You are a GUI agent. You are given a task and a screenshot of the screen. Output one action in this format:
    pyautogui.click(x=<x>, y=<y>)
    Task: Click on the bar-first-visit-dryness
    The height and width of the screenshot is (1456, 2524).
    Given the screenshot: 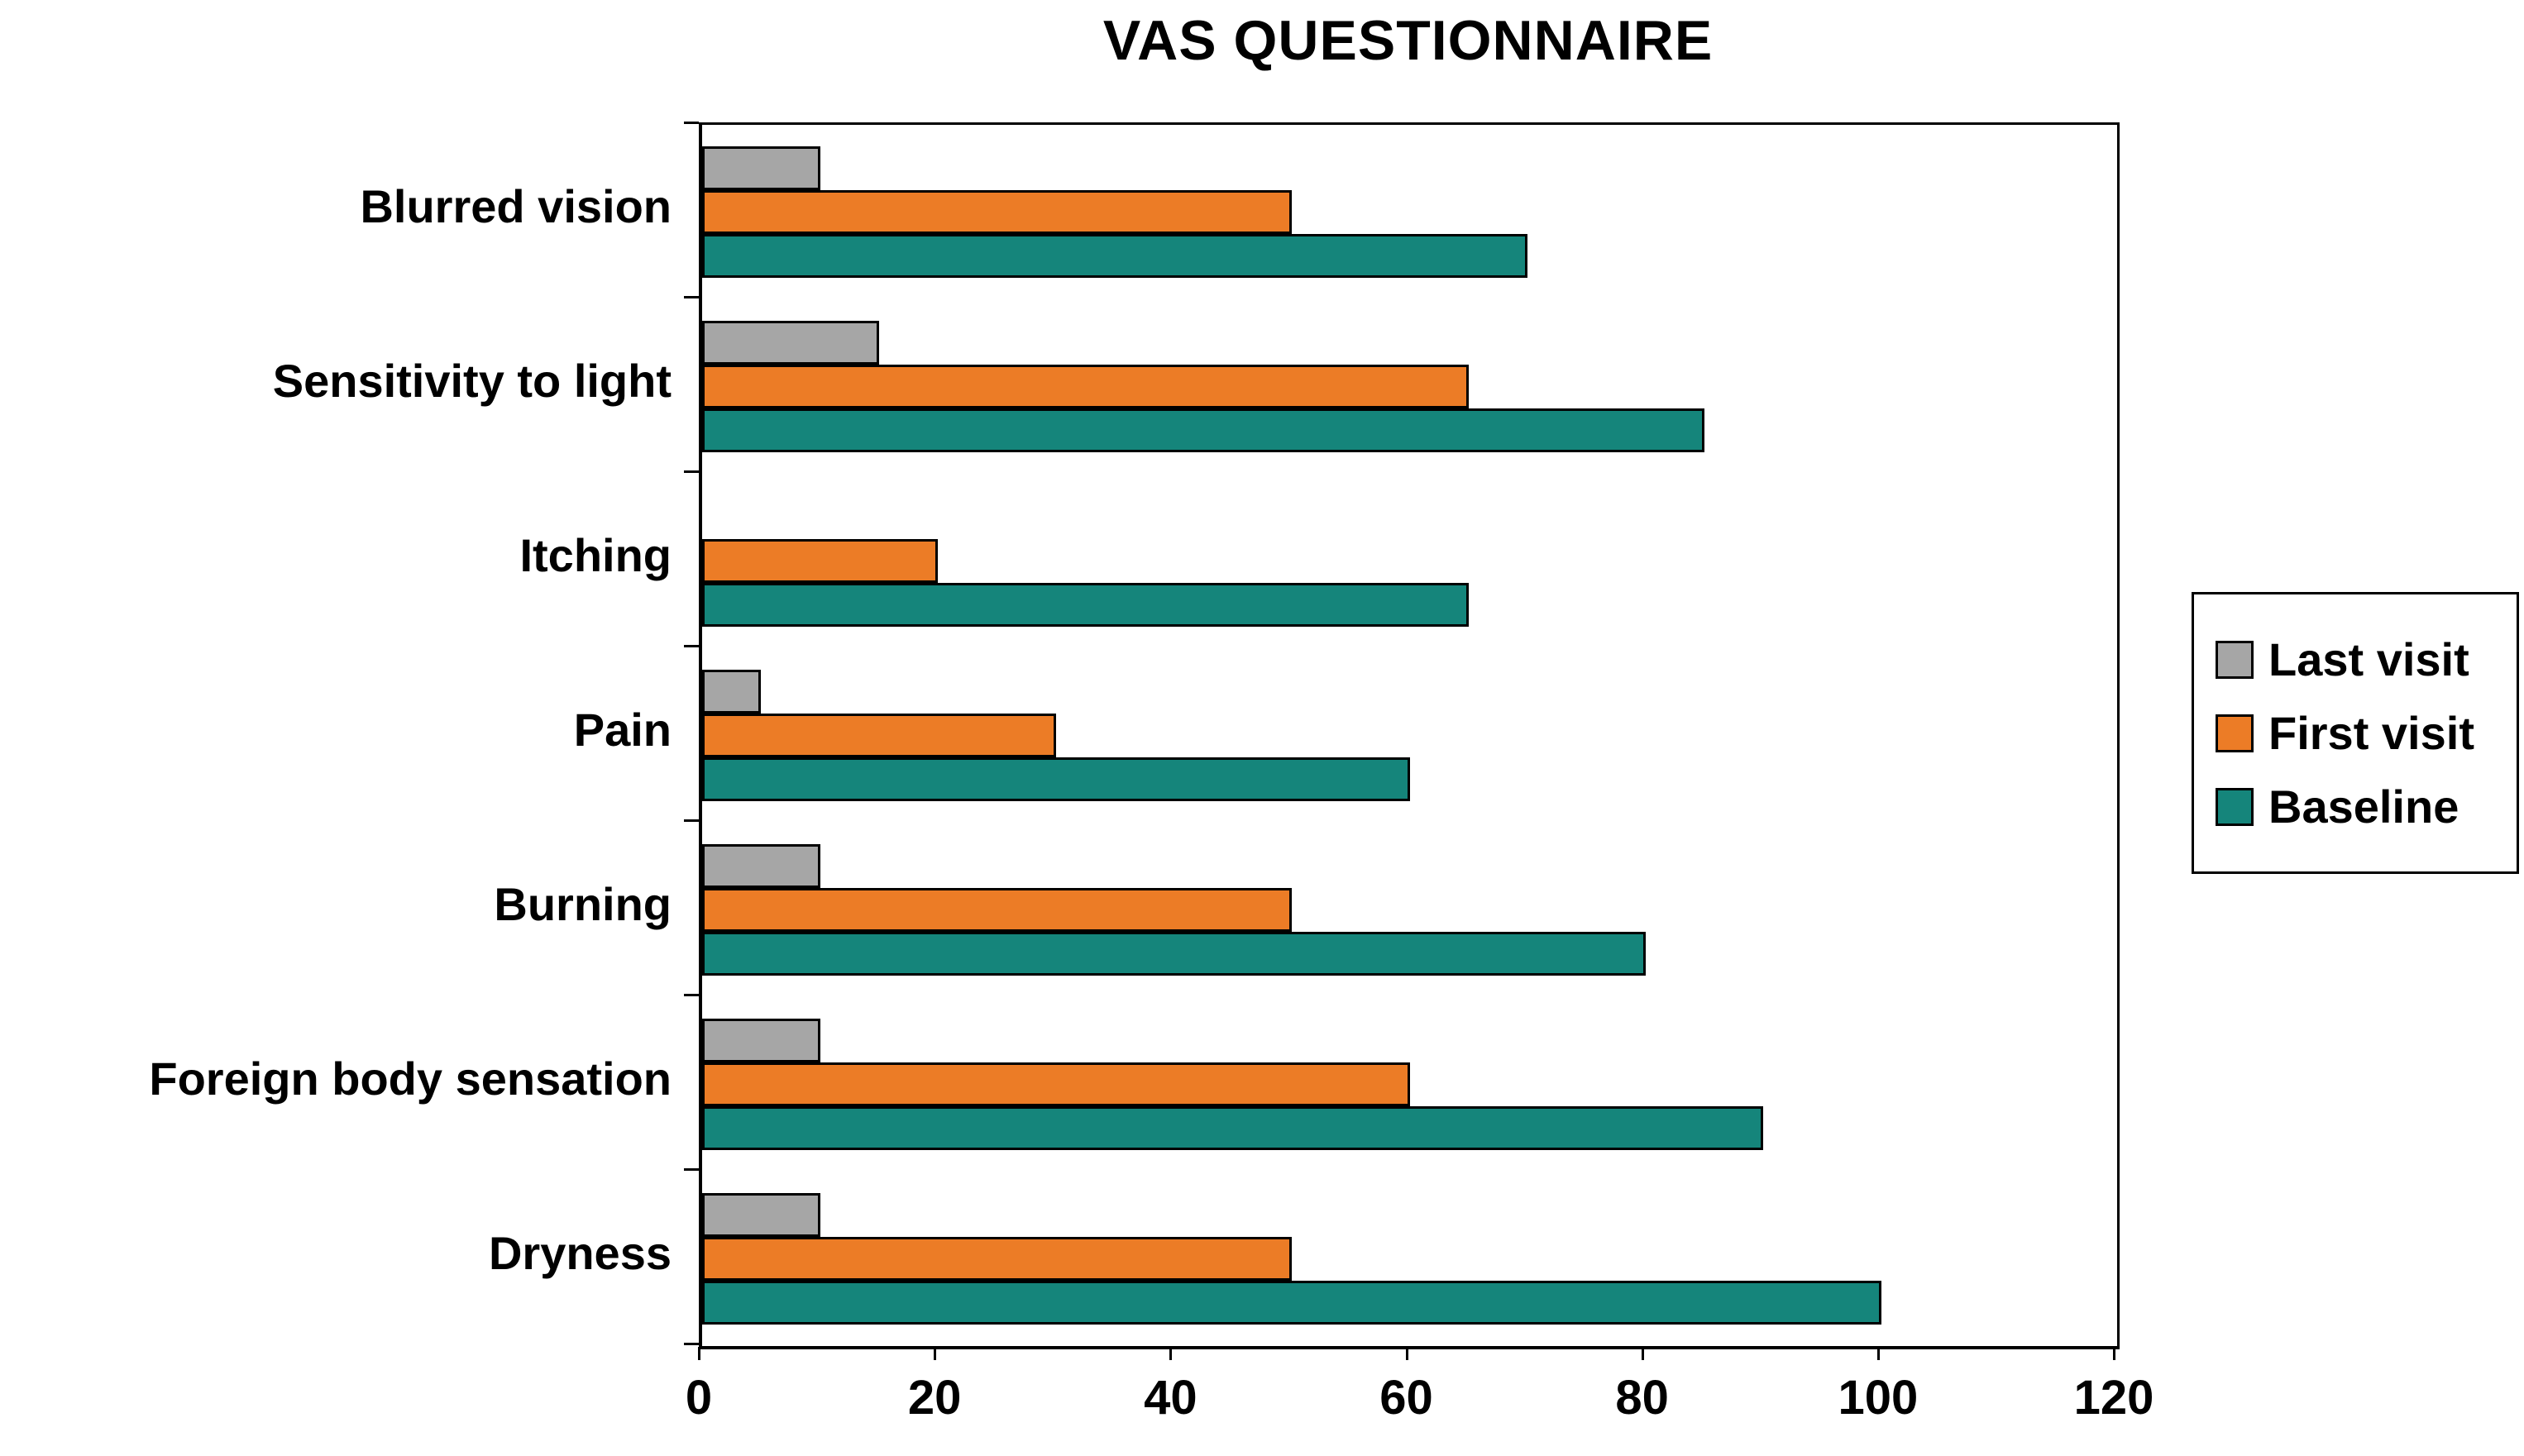 What is the action you would take?
    pyautogui.click(x=997, y=1259)
    